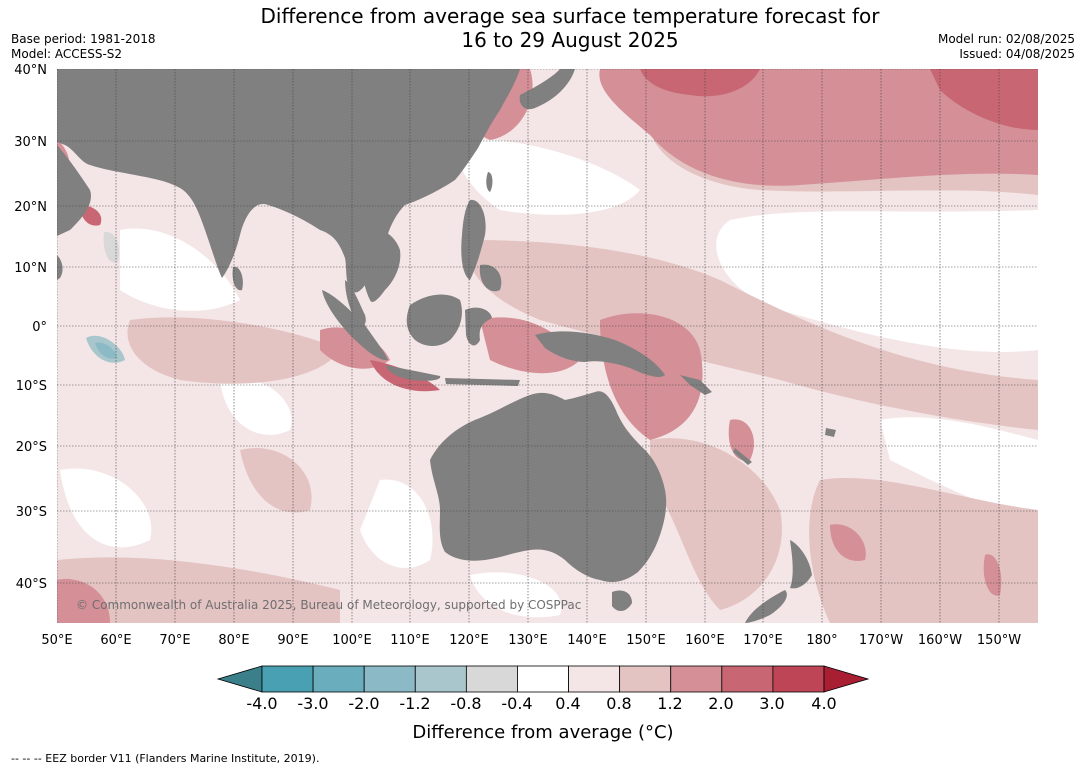  Describe the element at coordinates (742, 456) in the screenshot. I see `land-new-caledonia` at that location.